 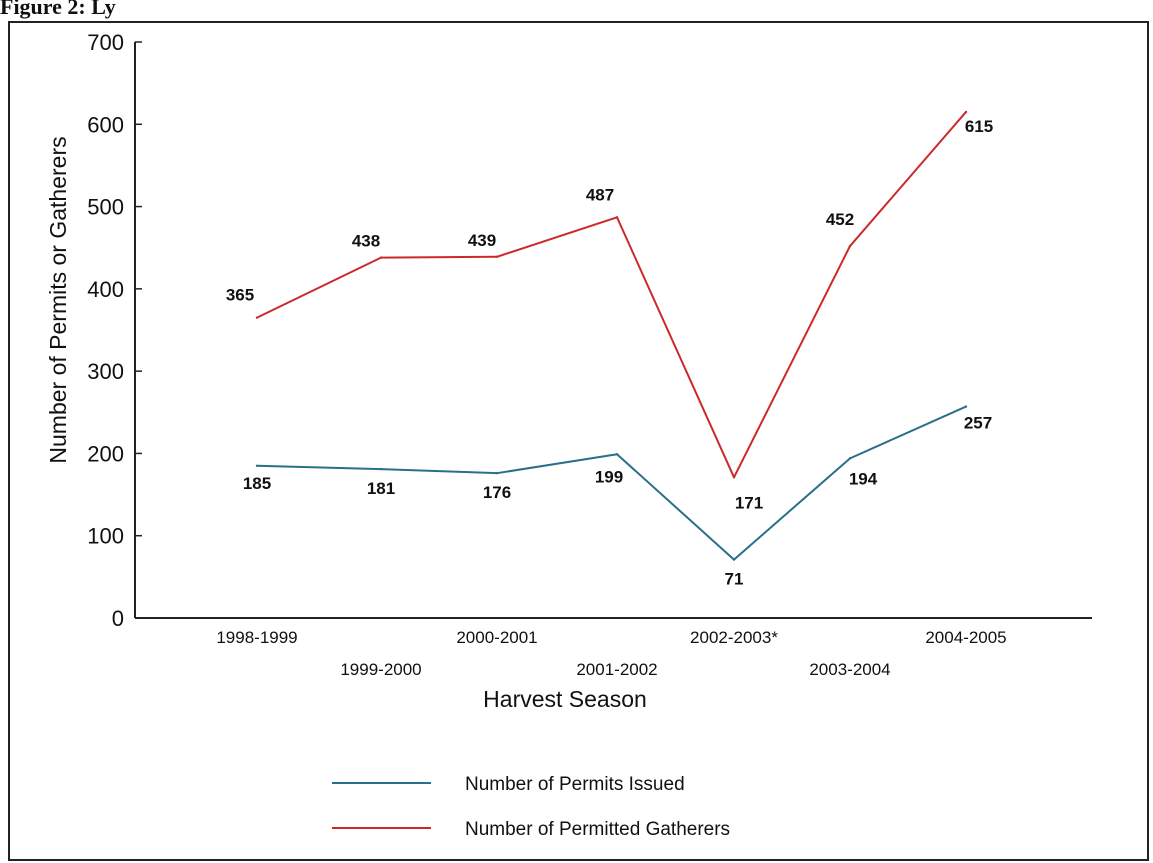 I want to click on data-label: 199, so click(x=609, y=476).